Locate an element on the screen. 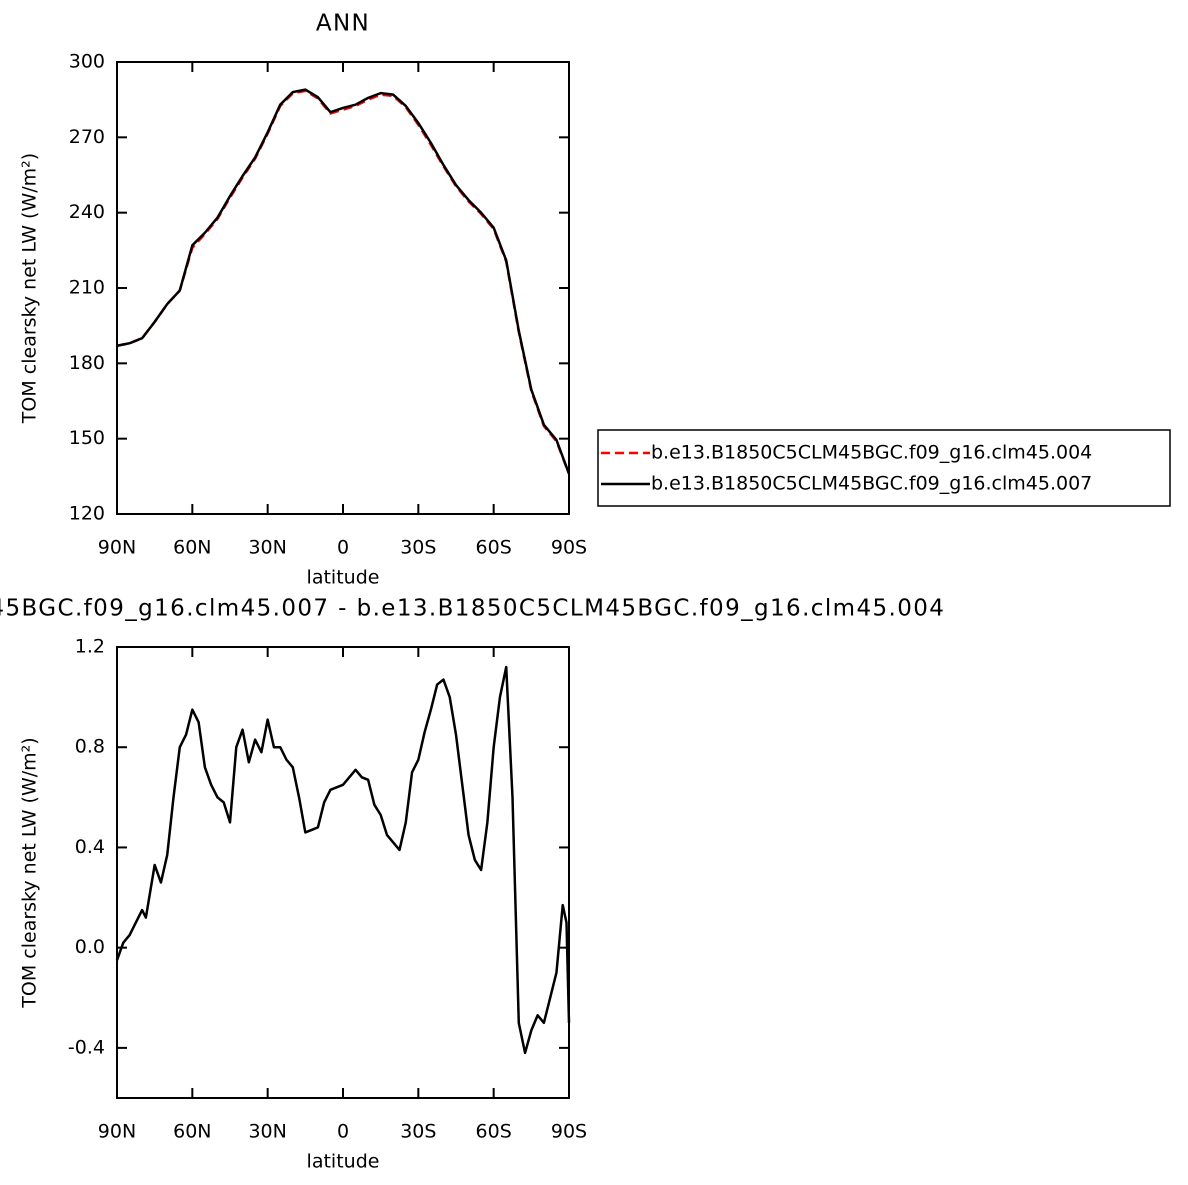 The width and height of the screenshot is (1188, 1185). y-tick-label: 270 is located at coordinates (87, 137).